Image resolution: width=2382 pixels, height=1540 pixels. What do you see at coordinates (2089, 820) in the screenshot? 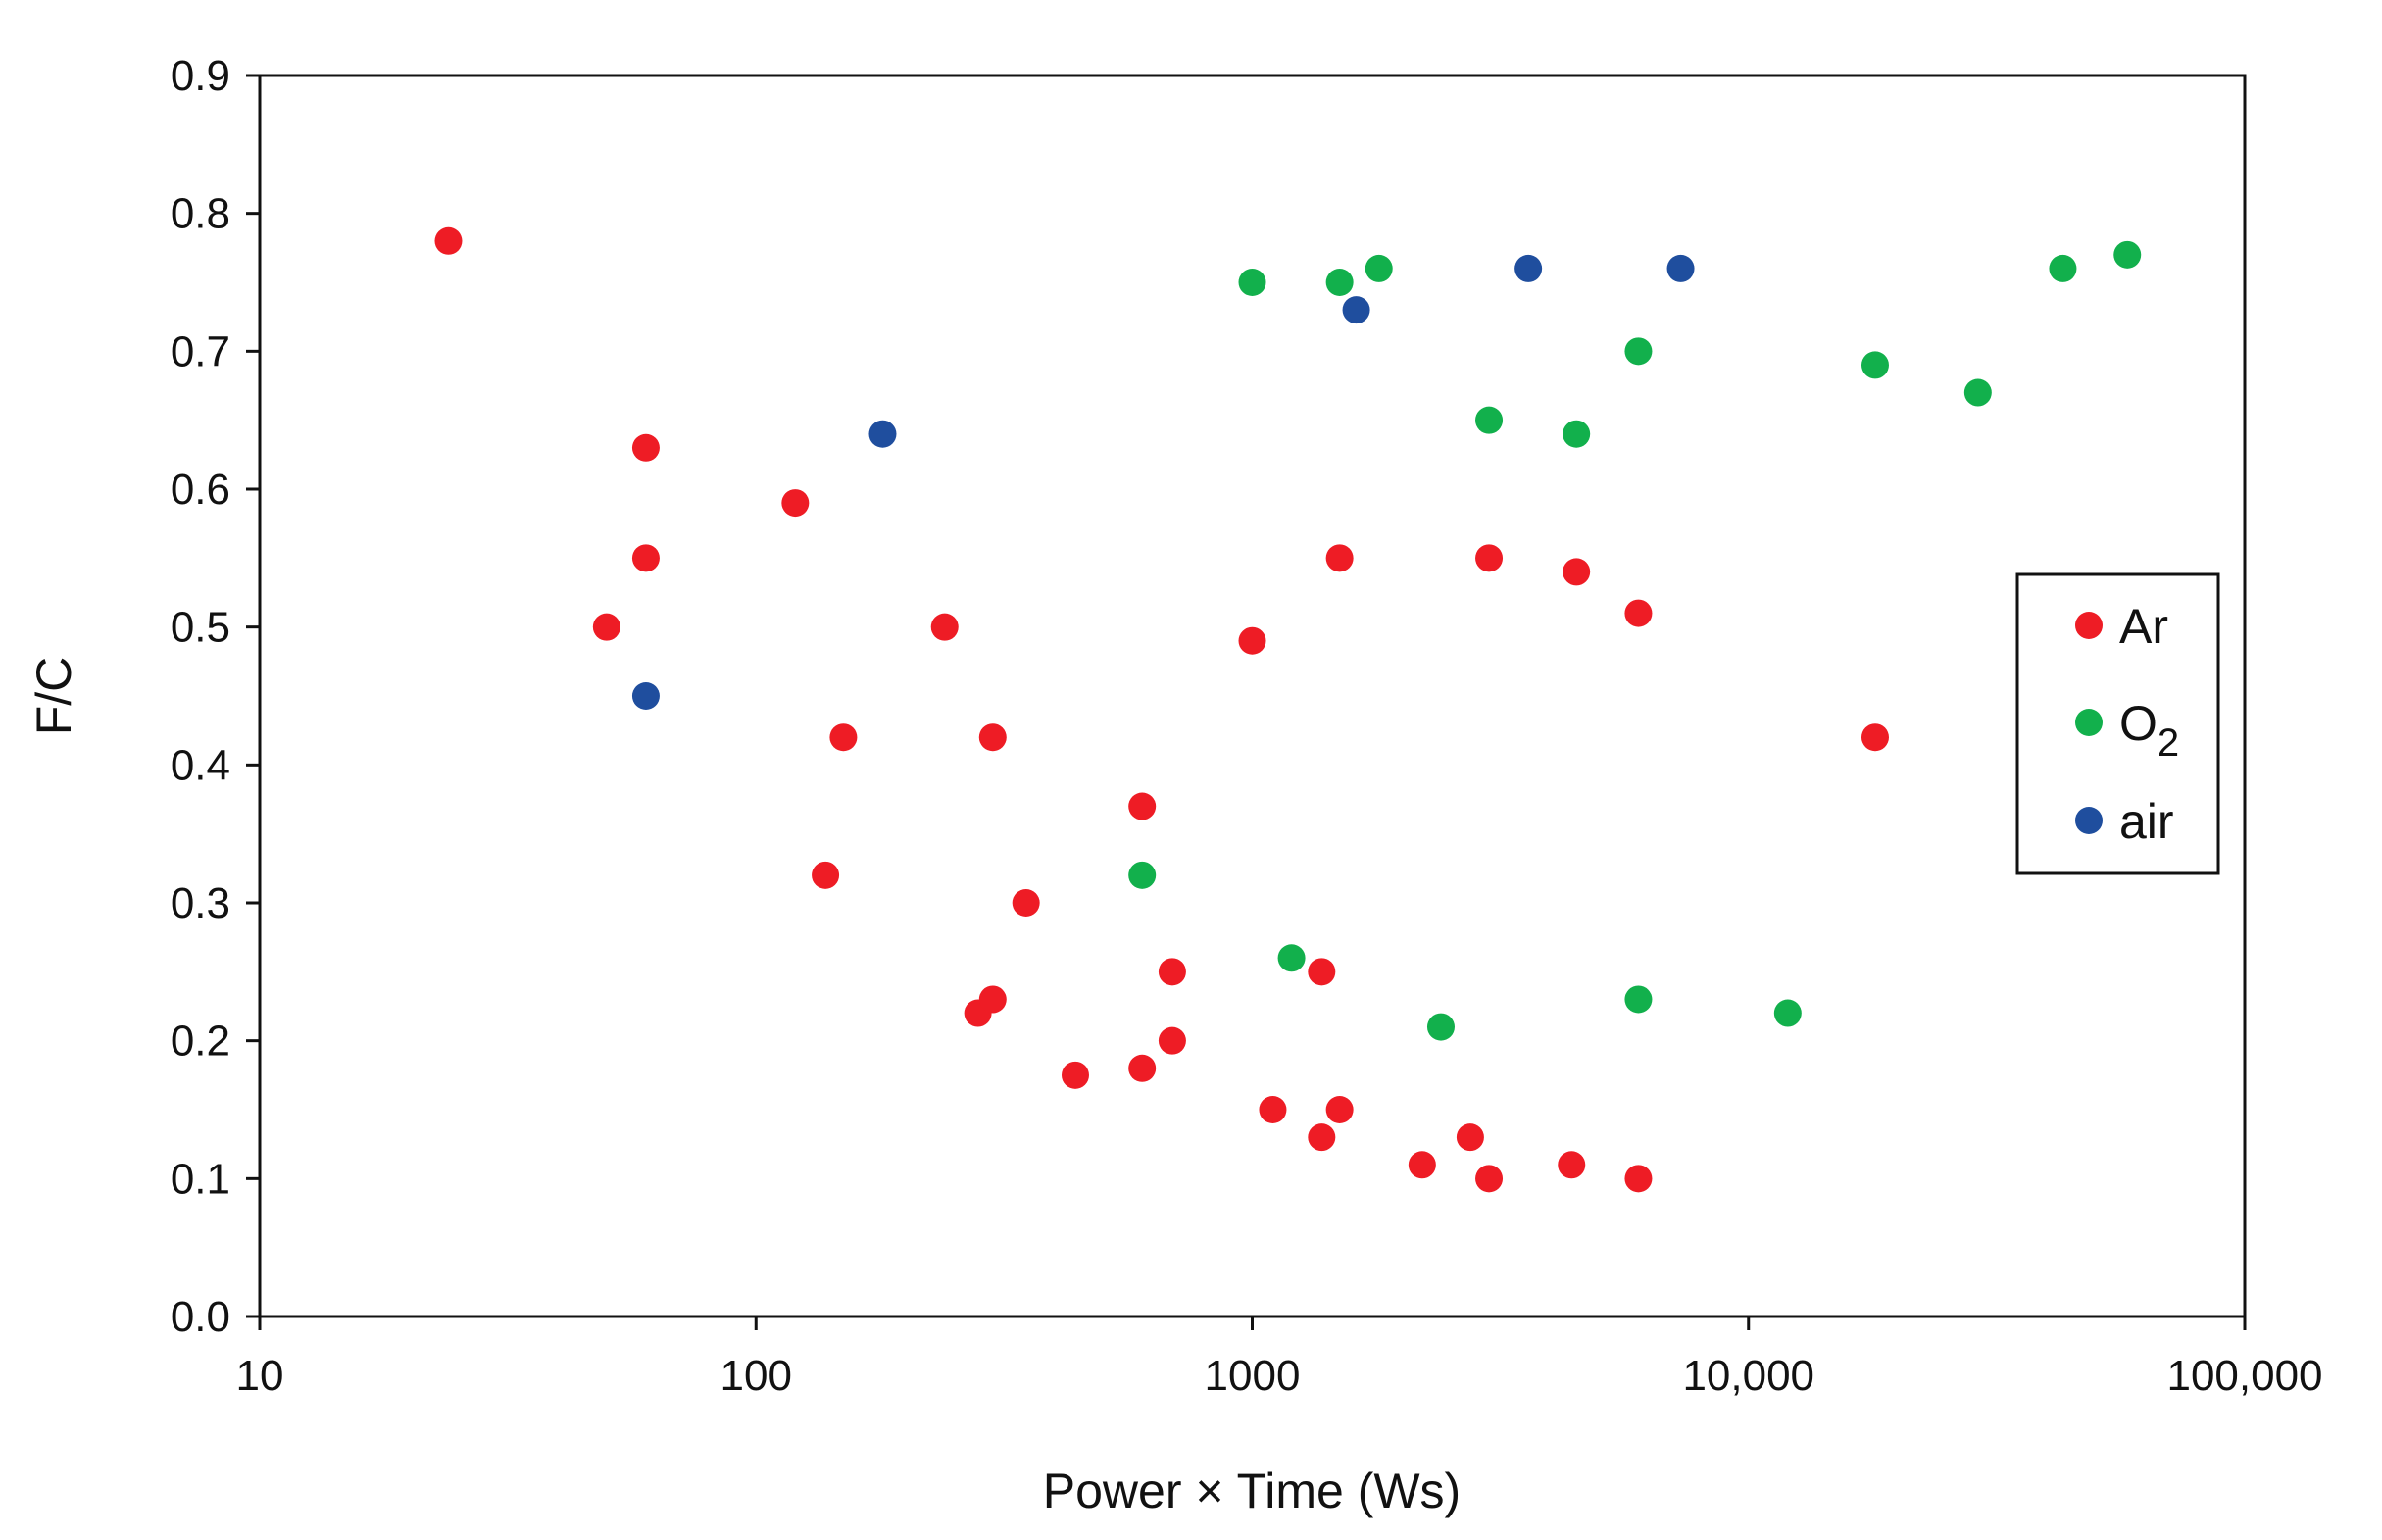
I see `legend-marker-air` at bounding box center [2089, 820].